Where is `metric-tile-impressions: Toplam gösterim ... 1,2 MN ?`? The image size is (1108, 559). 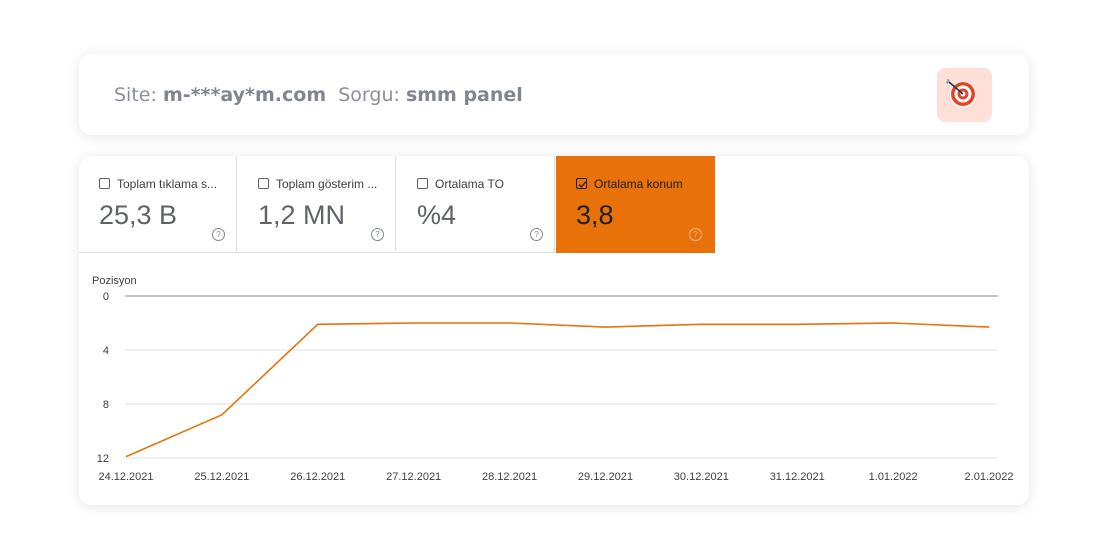 metric-tile-impressions: Toplam gösterim ... 1,2 MN ? is located at coordinates (317, 204).